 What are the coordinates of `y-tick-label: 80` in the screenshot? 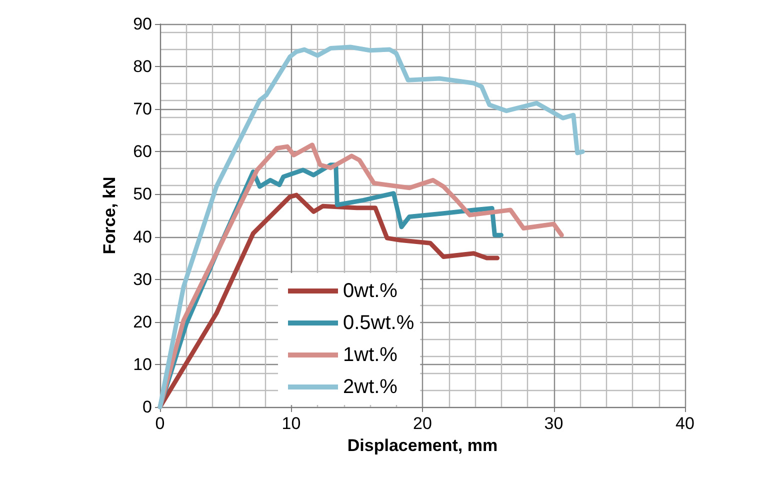 It's located at (142, 66).